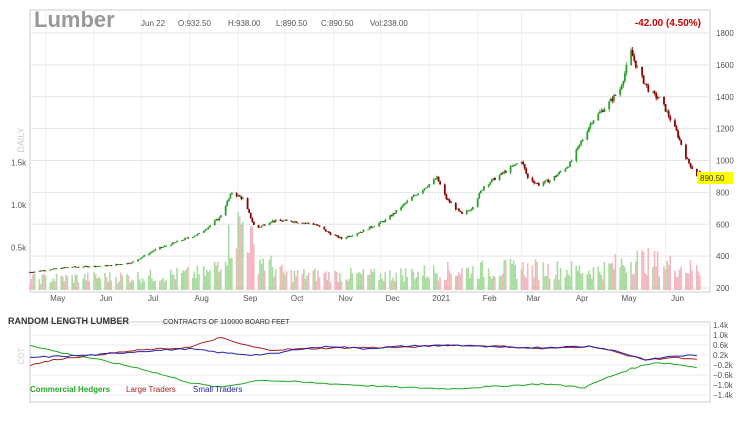 The image size is (750, 426). I want to click on volume-y-axis: 0.5k 1.0k 1.5k, so click(19, 206).